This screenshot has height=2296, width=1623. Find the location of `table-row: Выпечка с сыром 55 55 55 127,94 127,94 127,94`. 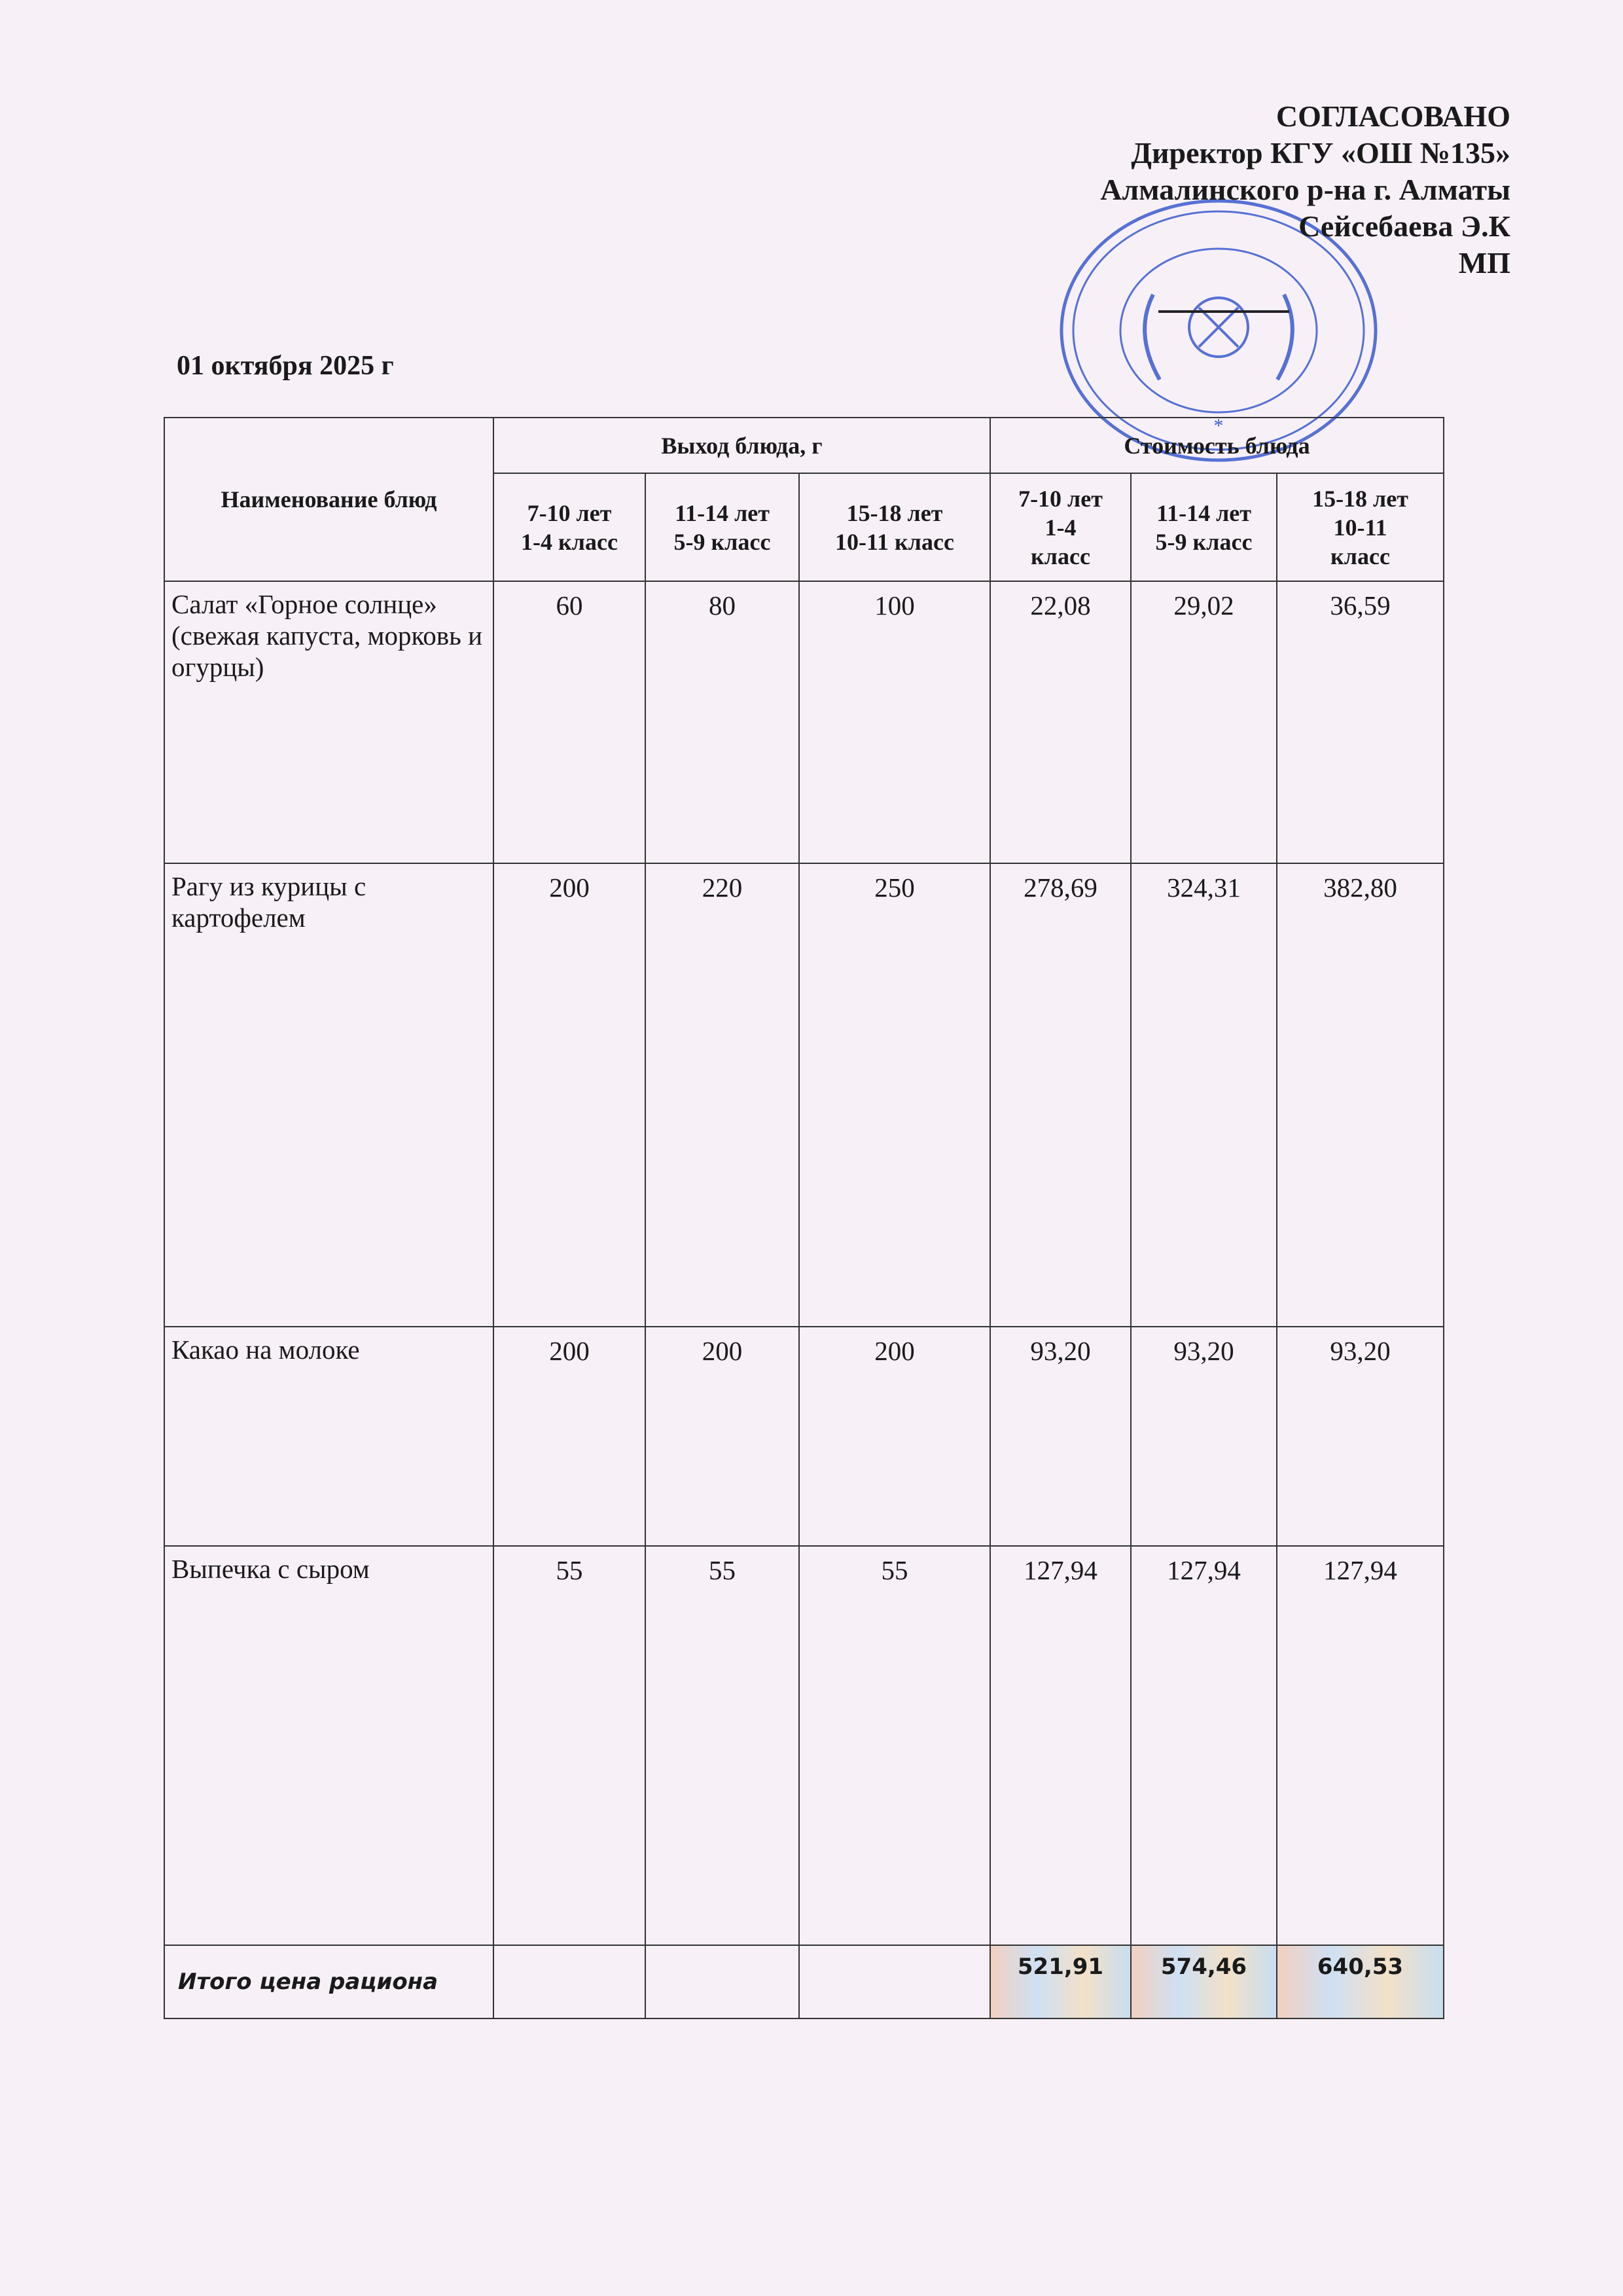

table-row: Выпечка с сыром 55 55 55 127,94 127,94 127,94 is located at coordinates (804, 1746).